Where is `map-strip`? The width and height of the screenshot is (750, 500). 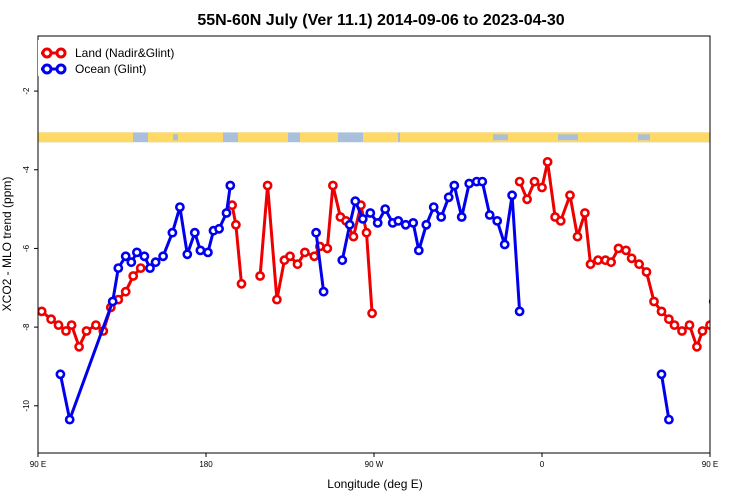 map-strip is located at coordinates (374, 137).